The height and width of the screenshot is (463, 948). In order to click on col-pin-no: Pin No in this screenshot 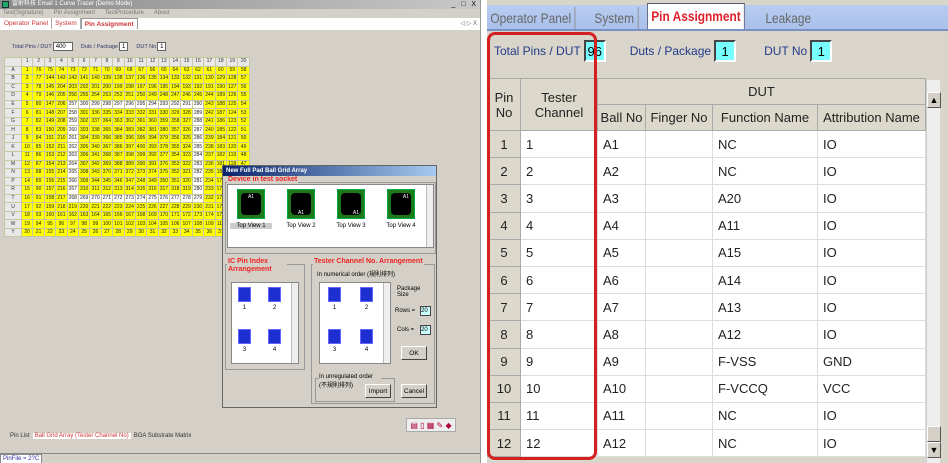, I will do `click(504, 104)`.